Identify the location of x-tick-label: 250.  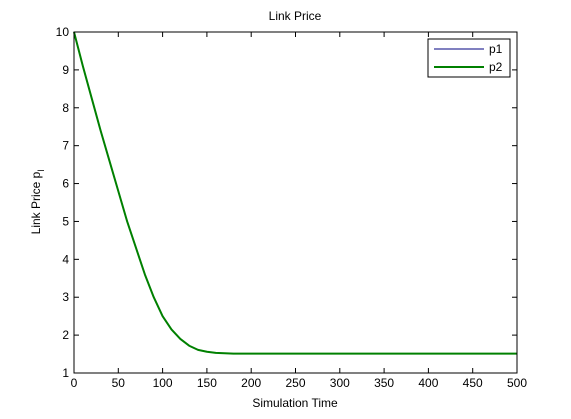
(295, 383).